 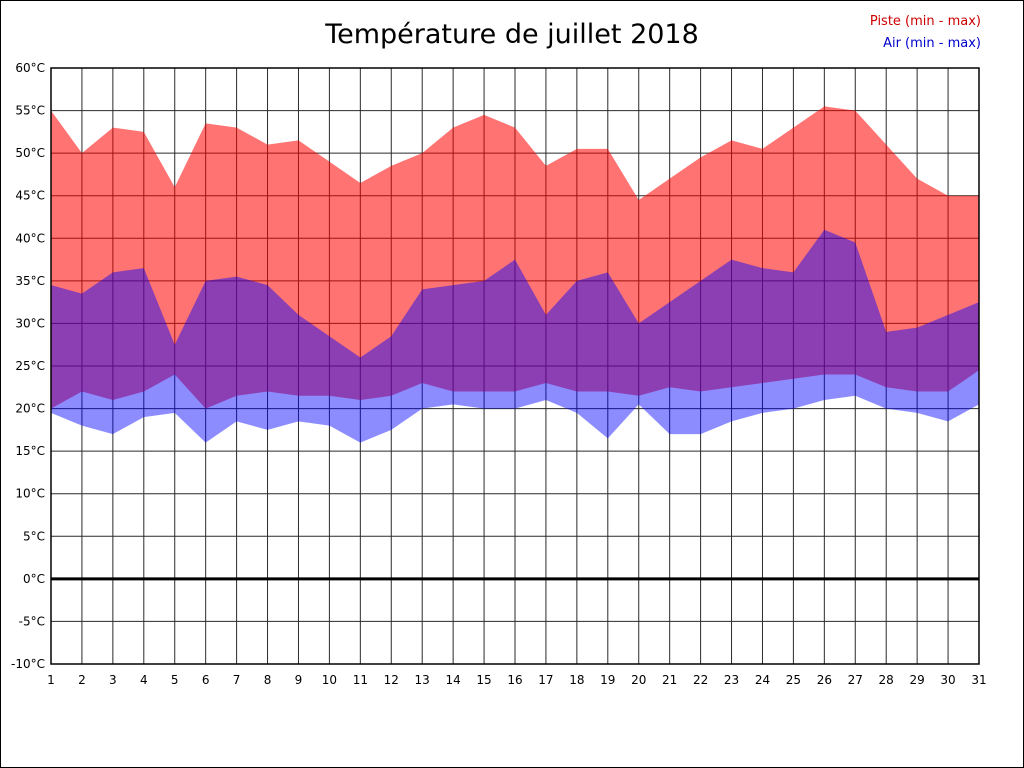 I want to click on y-axis-tick-label: 25°C, so click(x=30, y=366).